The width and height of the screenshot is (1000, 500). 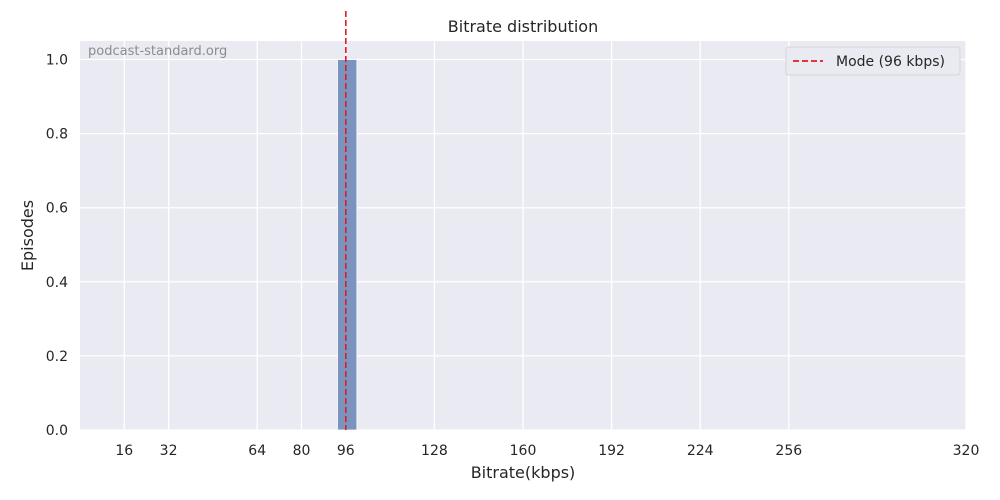 What do you see at coordinates (57, 61) in the screenshot?
I see `y-tick-label: 1.0` at bounding box center [57, 61].